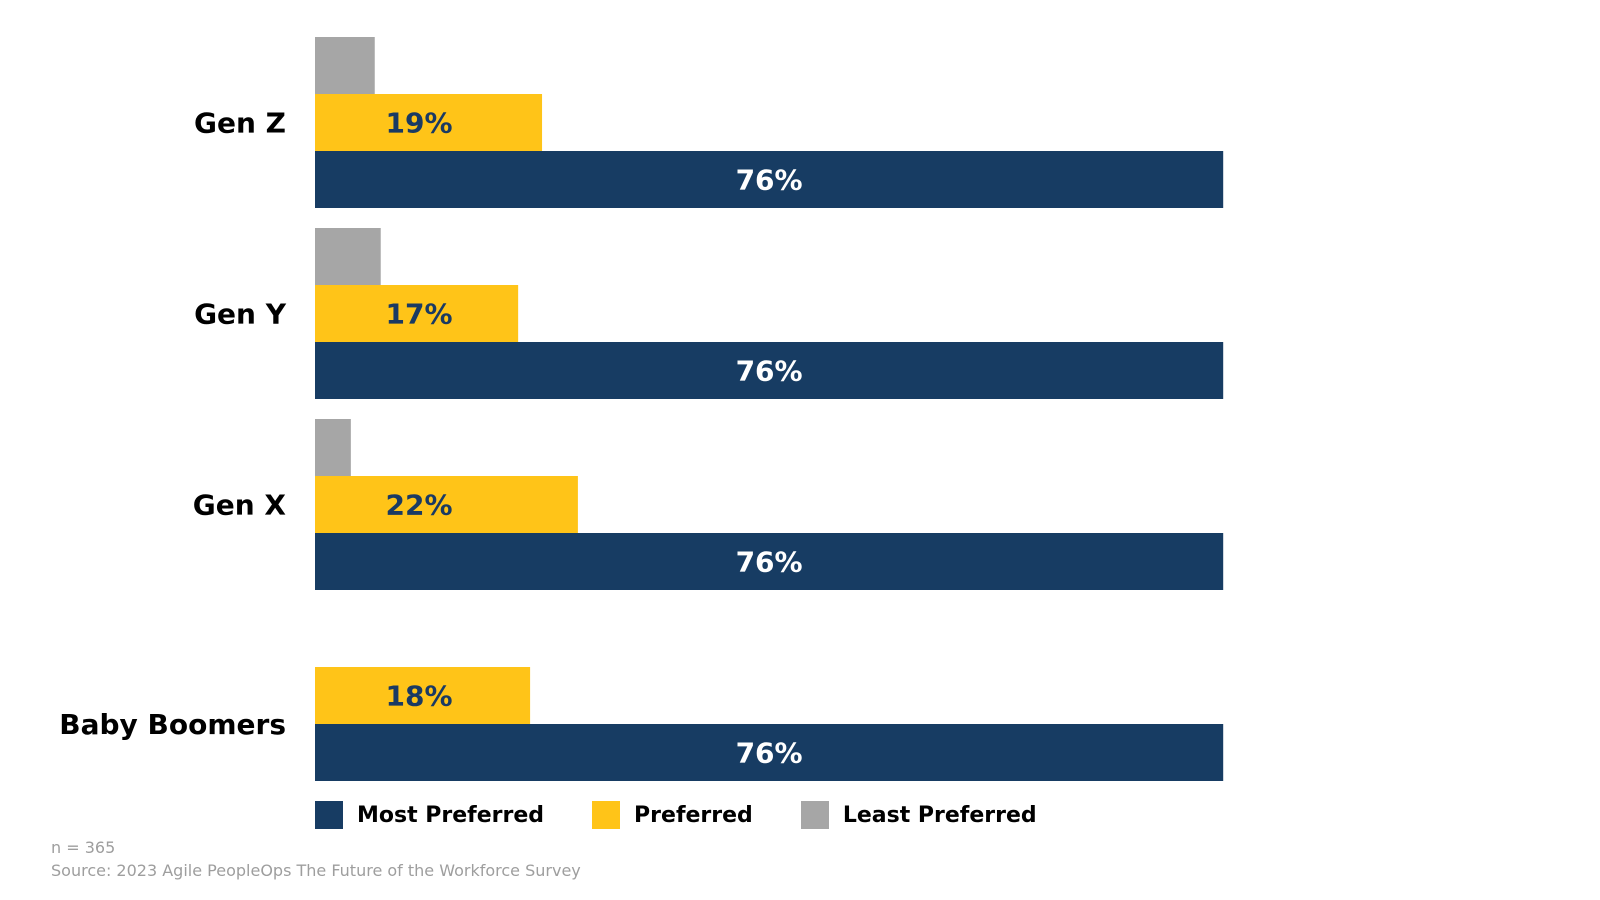  I want to click on category-label-gen-y: Gen Y, so click(240, 314).